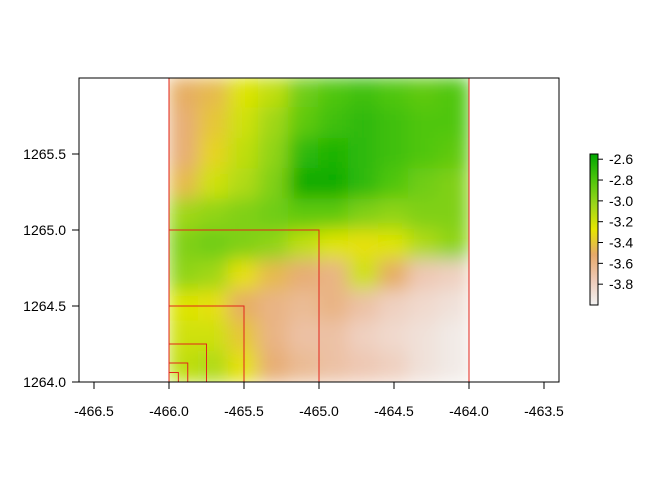 The image size is (672, 480). I want to click on legend-tick-label: -2.8, so click(621, 180).